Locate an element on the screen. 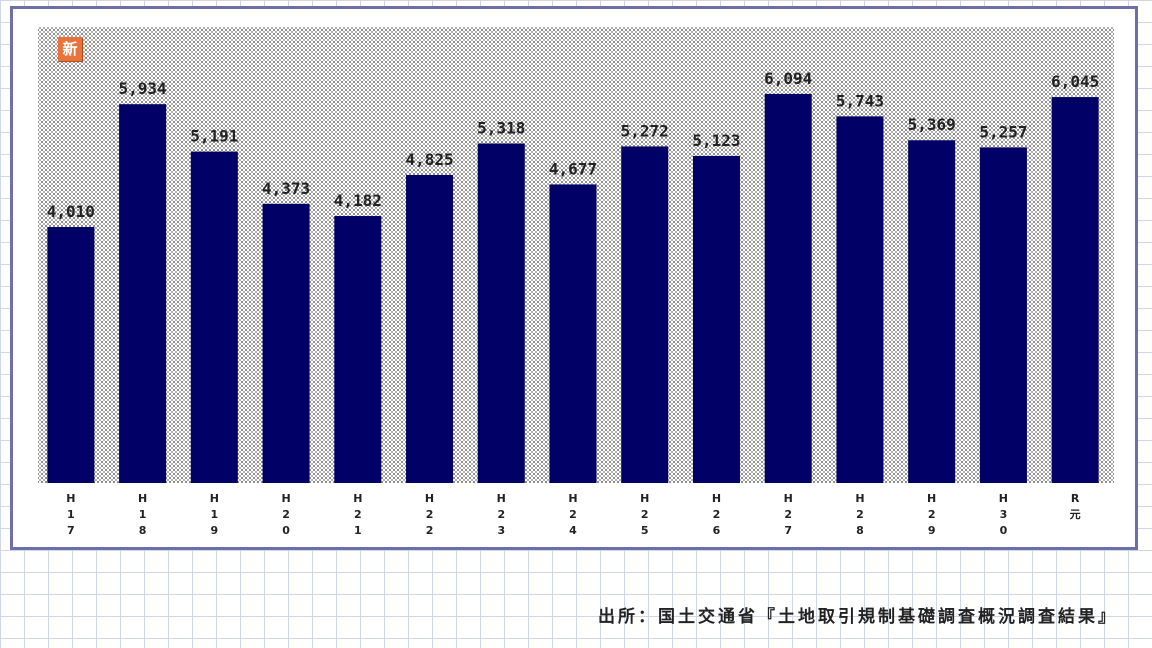 This screenshot has height=648, width=1152. bar-value-label-0: 4,010 is located at coordinates (71, 211).